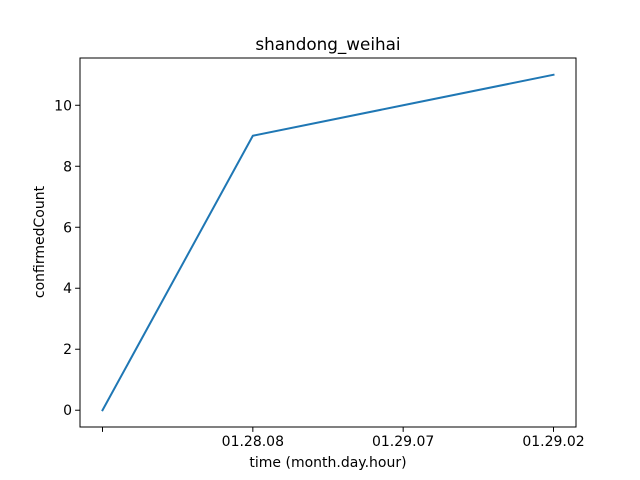  What do you see at coordinates (67, 350) in the screenshot?
I see `y-tick-label: 2` at bounding box center [67, 350].